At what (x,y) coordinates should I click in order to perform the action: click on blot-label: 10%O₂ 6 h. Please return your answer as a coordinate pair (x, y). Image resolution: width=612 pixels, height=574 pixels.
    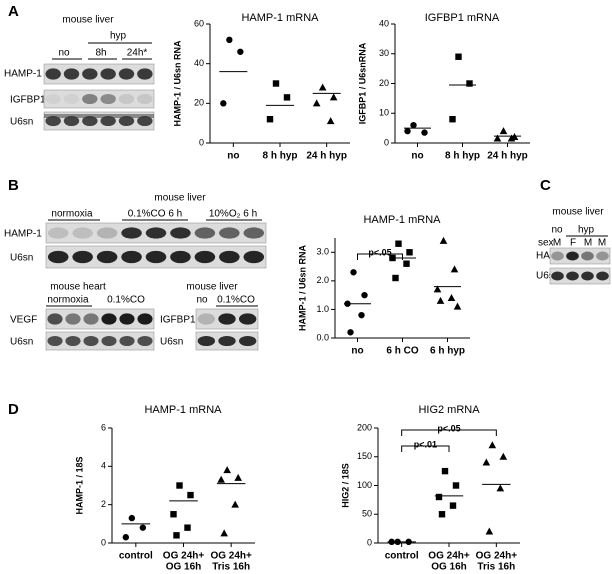
    Looking at the image, I should click on (233, 214).